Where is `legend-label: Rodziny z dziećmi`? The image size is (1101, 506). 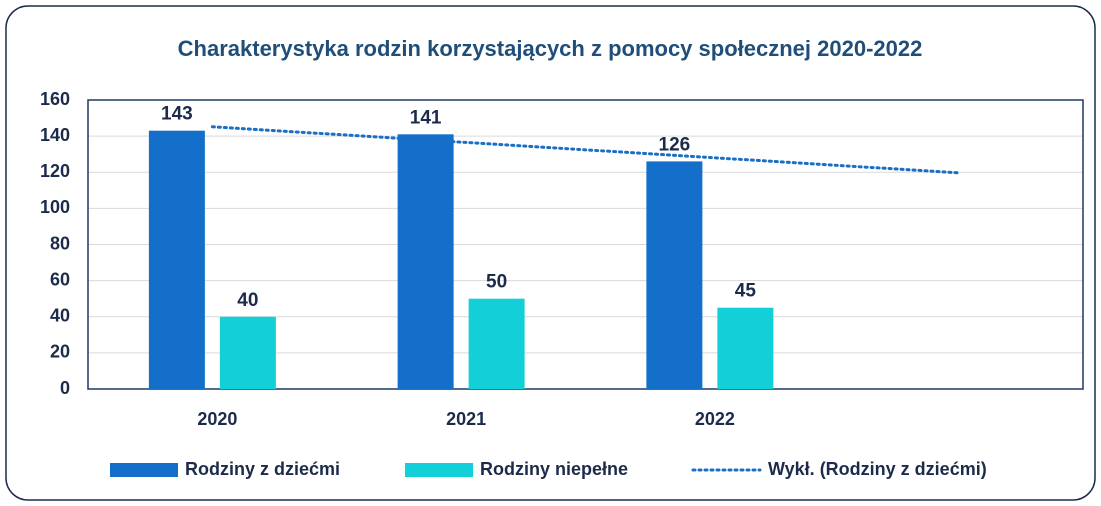 legend-label: Rodziny z dziećmi is located at coordinates (262, 469).